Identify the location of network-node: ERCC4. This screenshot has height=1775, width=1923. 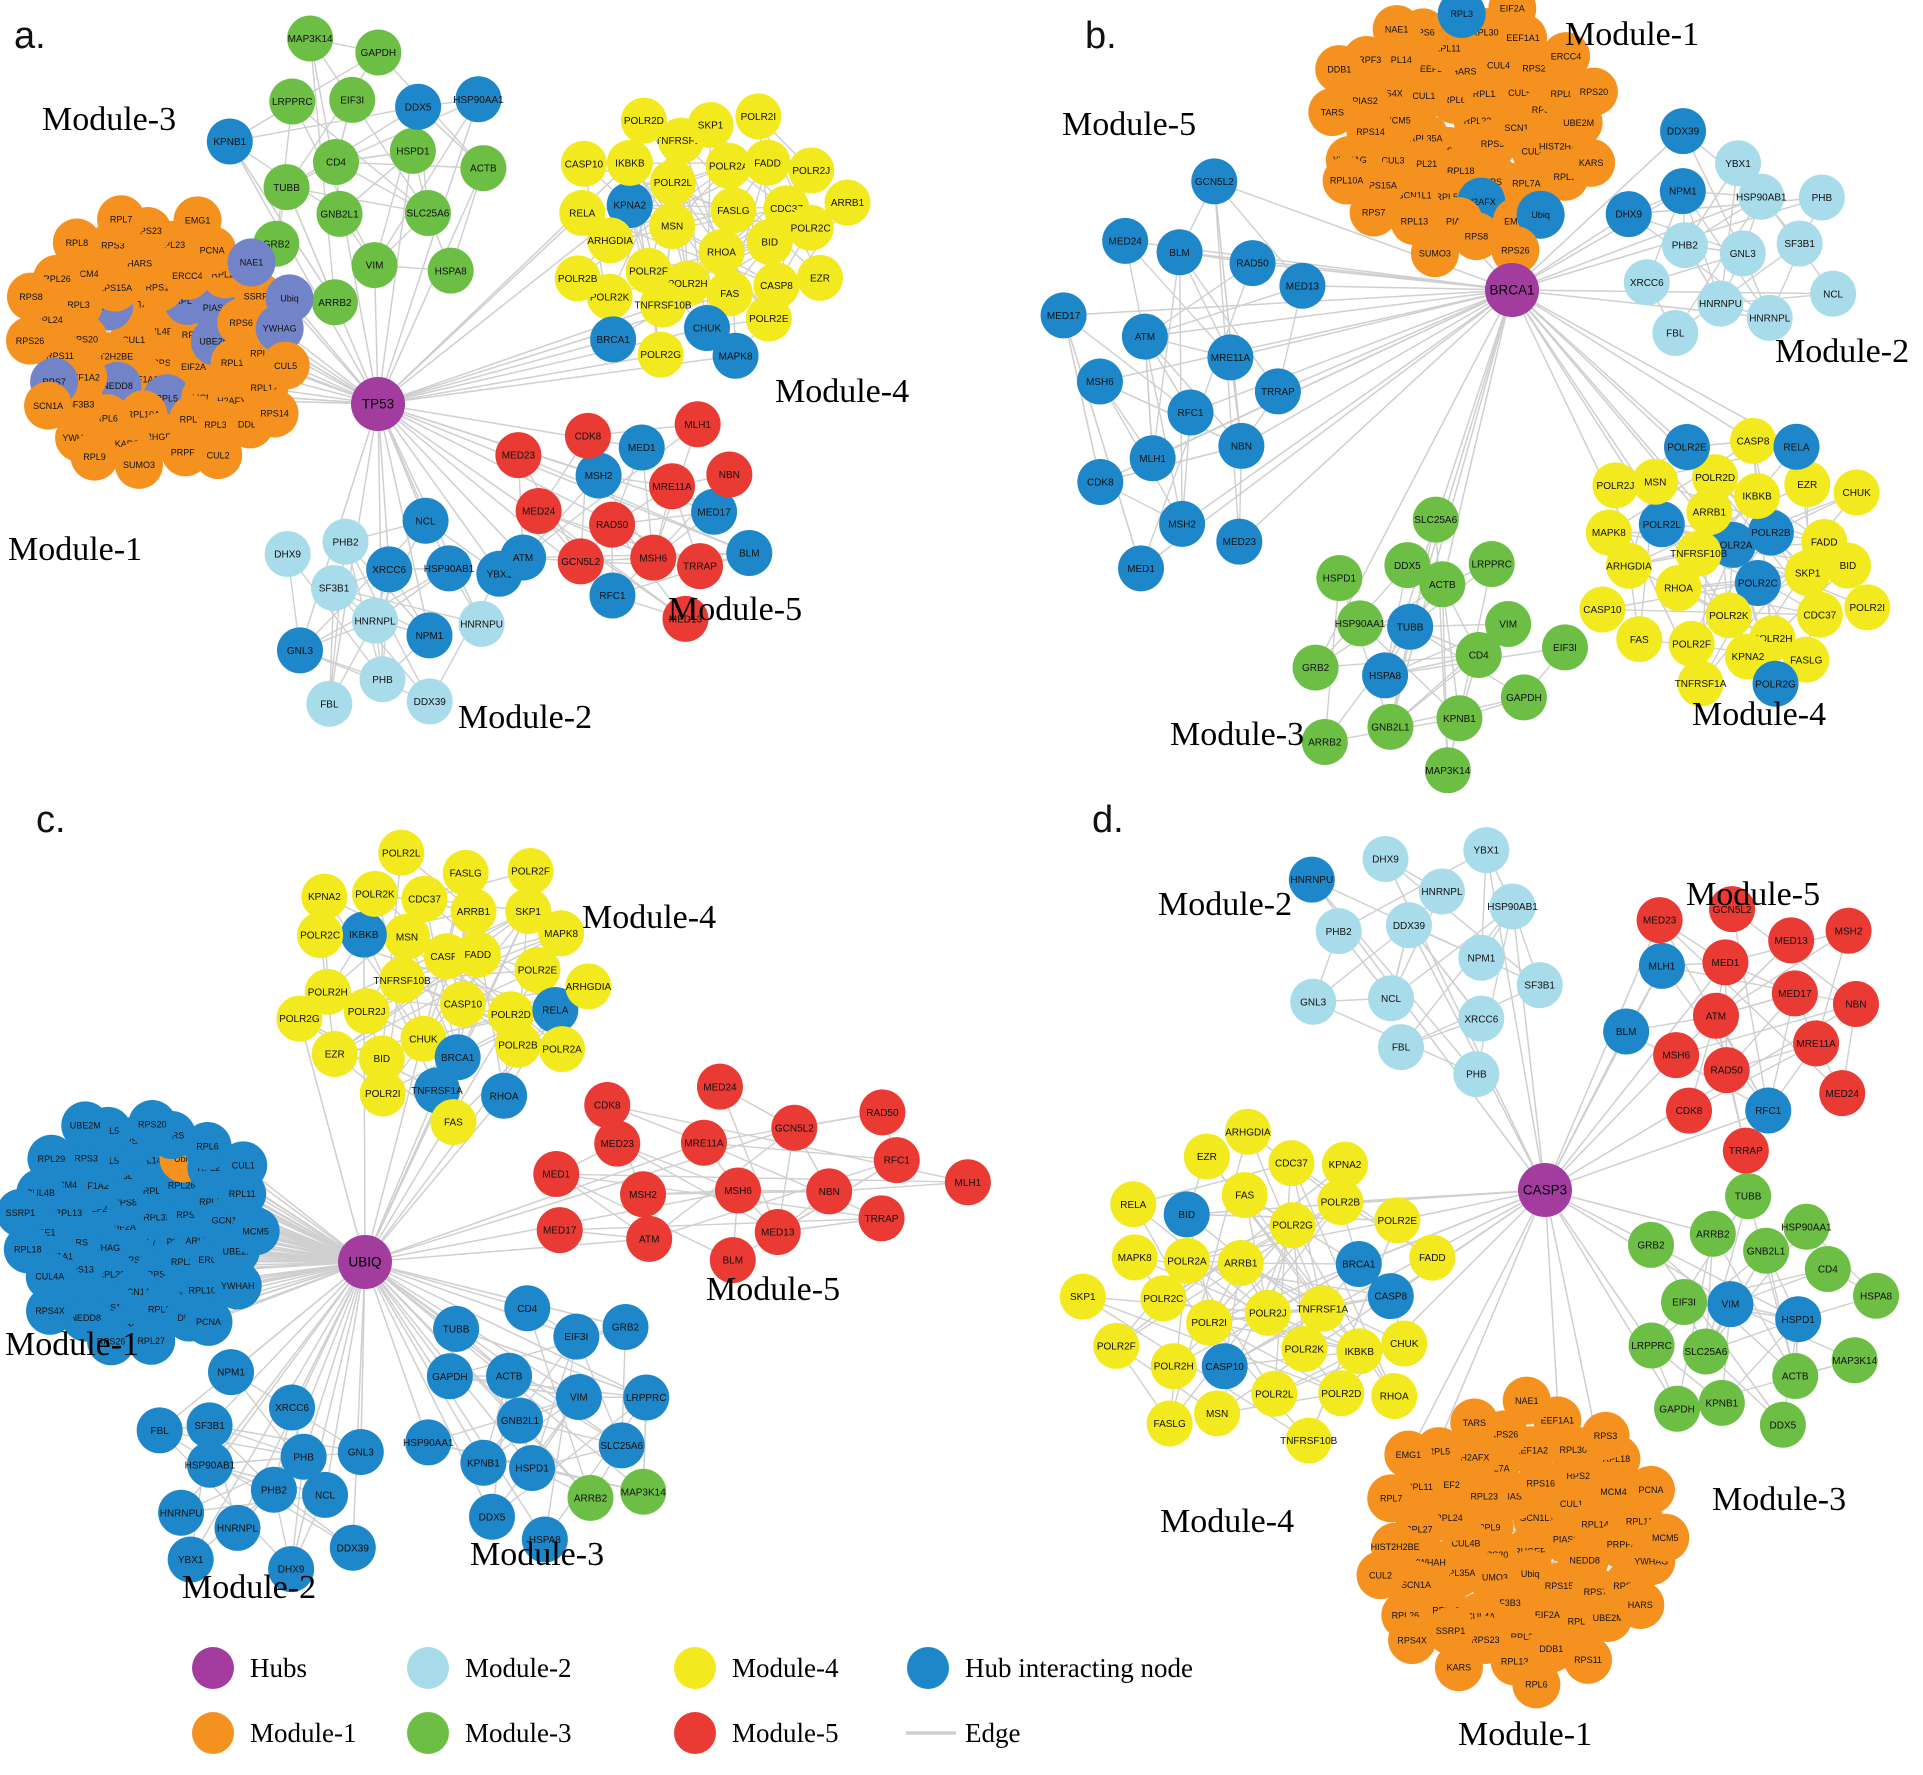
(1566, 56).